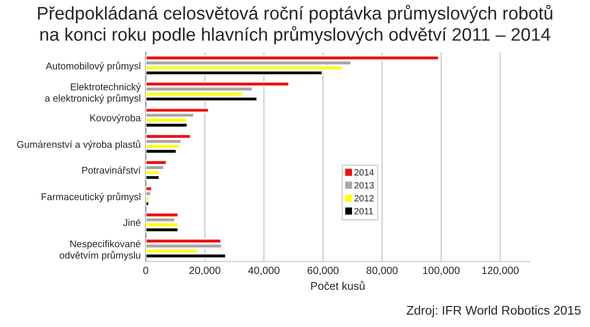  Describe the element at coordinates (115, 119) in the screenshot. I see `y-tick-label: Kovovýroba` at that location.